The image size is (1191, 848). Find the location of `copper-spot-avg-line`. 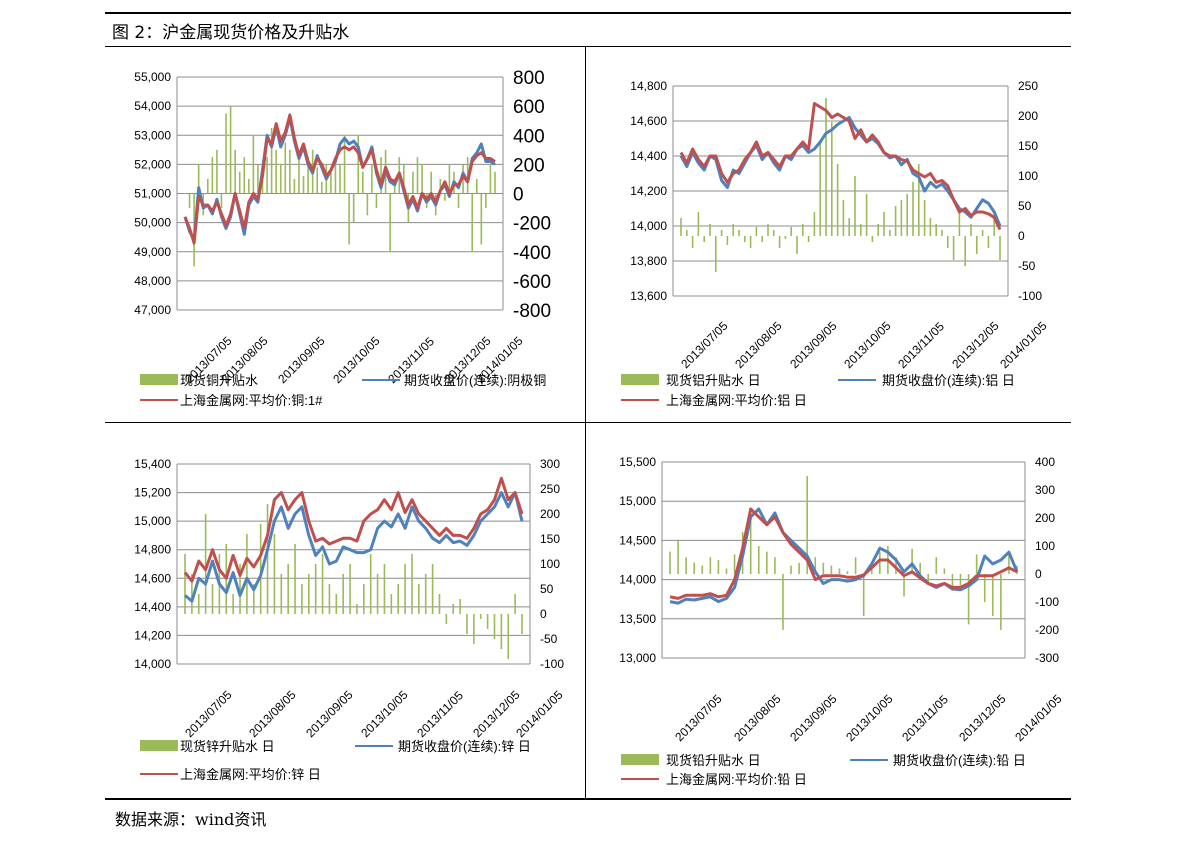

copper-spot-avg-line is located at coordinates (339, 179).